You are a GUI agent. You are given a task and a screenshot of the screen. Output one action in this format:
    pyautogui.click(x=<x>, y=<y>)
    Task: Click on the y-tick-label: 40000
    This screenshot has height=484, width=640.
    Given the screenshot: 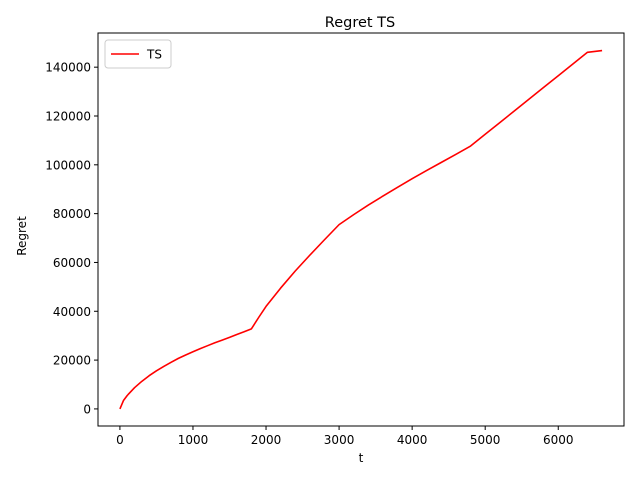 What is the action you would take?
    pyautogui.click(x=72, y=312)
    